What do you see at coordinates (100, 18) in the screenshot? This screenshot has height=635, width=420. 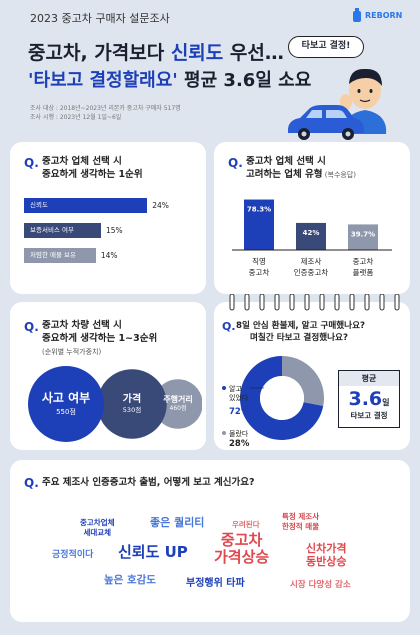 I see `survey-label: 2023 중고차 구매자 설문조사` at bounding box center [100, 18].